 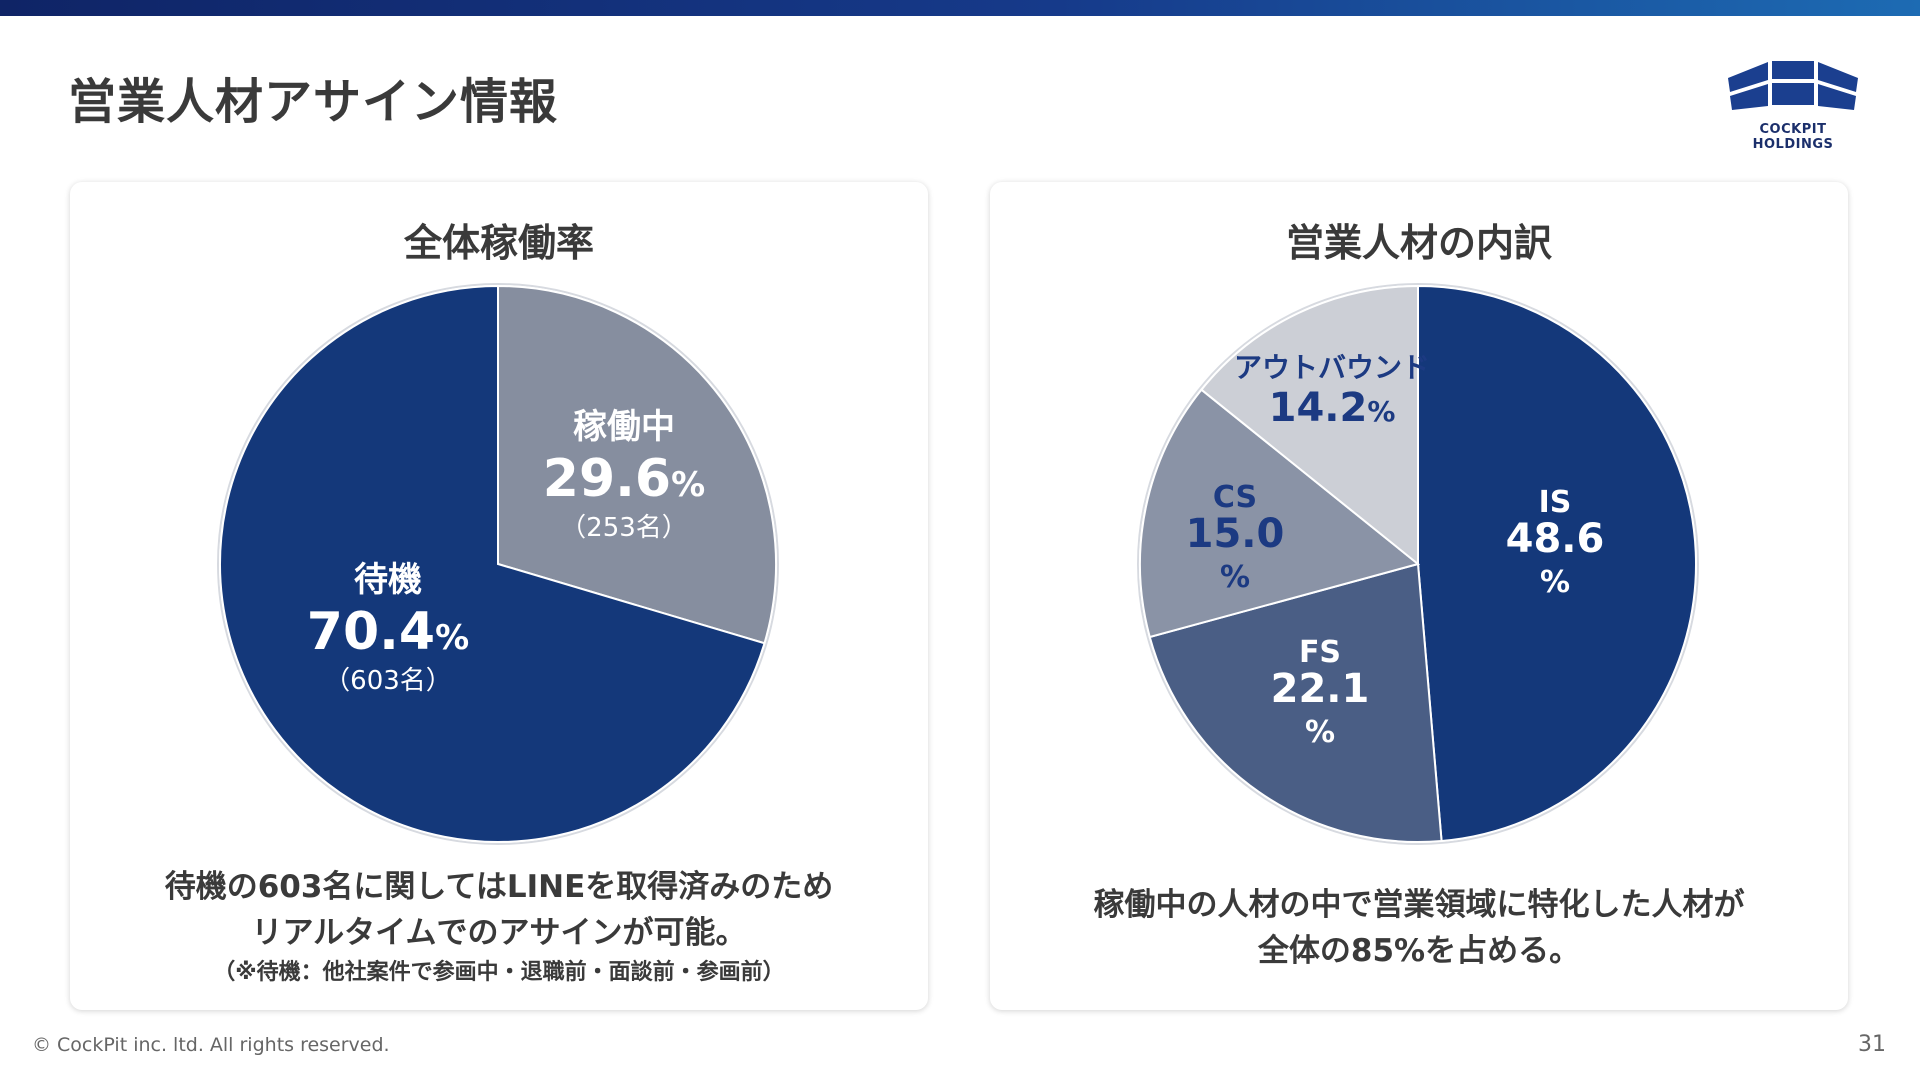 What do you see at coordinates (1320, 652) in the screenshot?
I see `breakdown-slice-name-1: FS` at bounding box center [1320, 652].